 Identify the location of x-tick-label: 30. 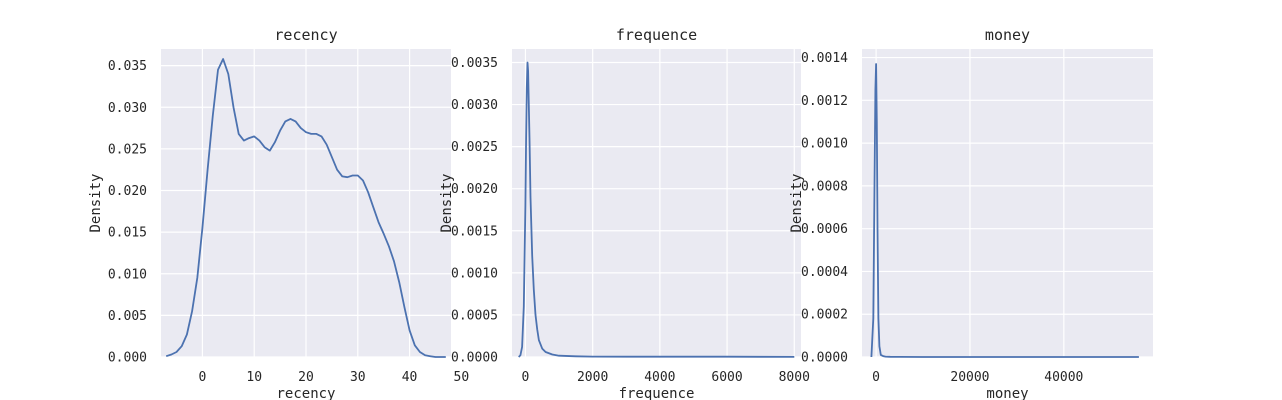
(358, 377).